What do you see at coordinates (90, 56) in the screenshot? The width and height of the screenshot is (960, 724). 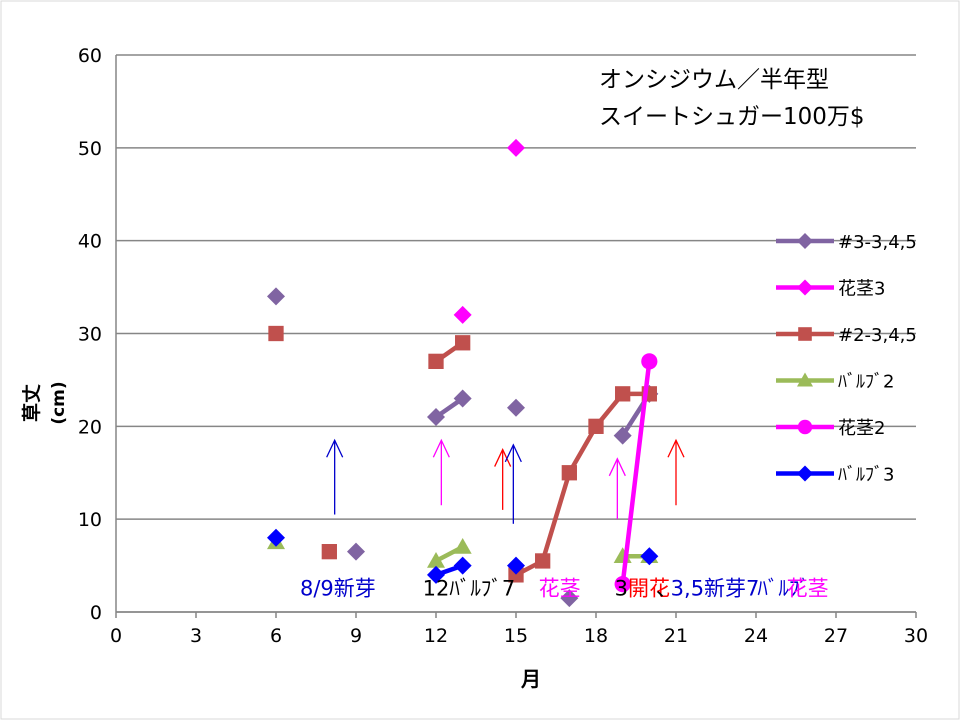 I see `y-tick-label: 60` at bounding box center [90, 56].